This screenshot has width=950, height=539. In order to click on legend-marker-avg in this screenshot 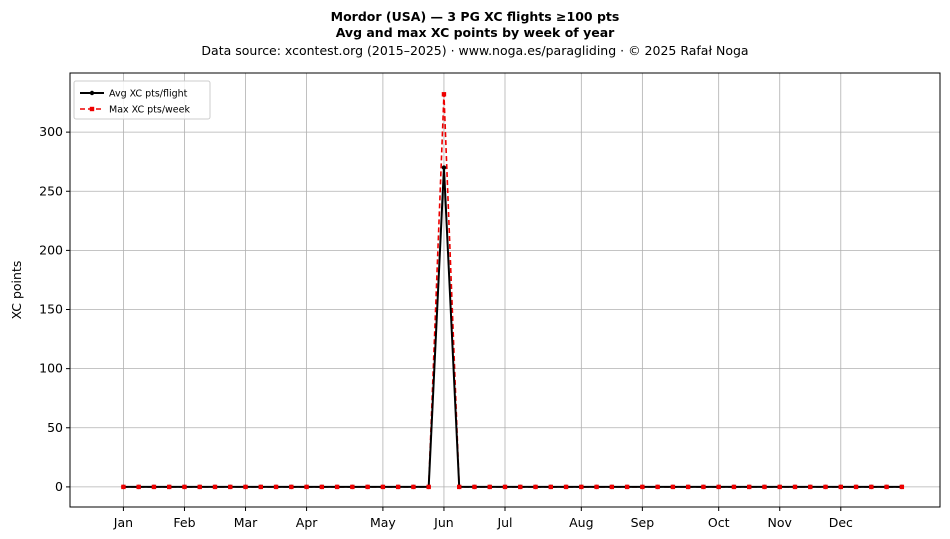, I will do `click(92, 93)`.